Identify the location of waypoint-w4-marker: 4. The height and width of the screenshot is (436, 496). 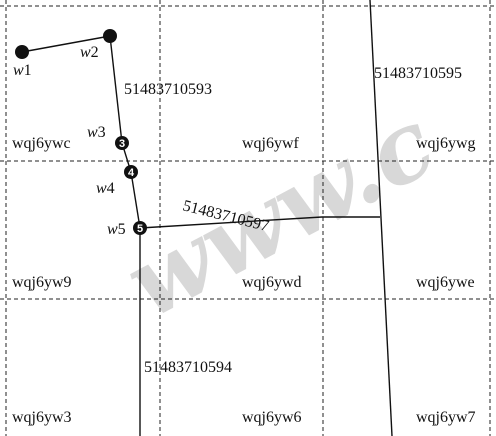
(131, 173).